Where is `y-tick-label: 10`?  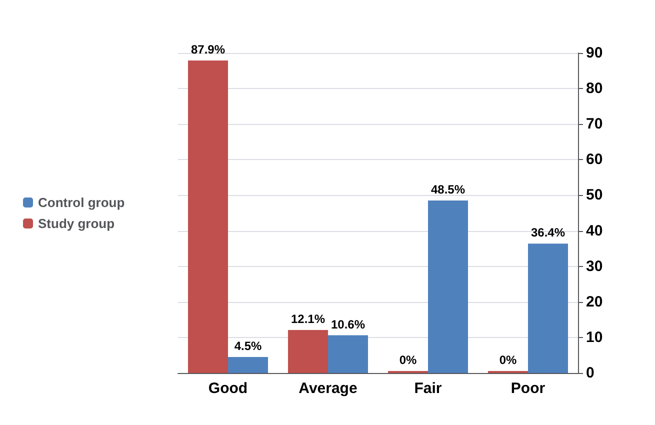
y-tick-label: 10 is located at coordinates (594, 337).